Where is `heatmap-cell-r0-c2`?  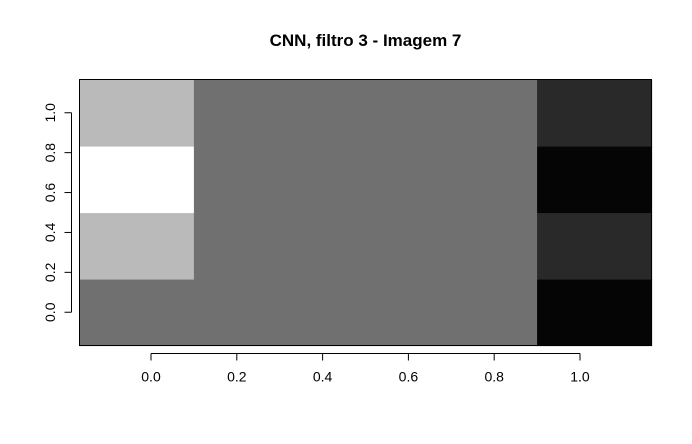
heatmap-cell-r0-c2 is located at coordinates (323, 313).